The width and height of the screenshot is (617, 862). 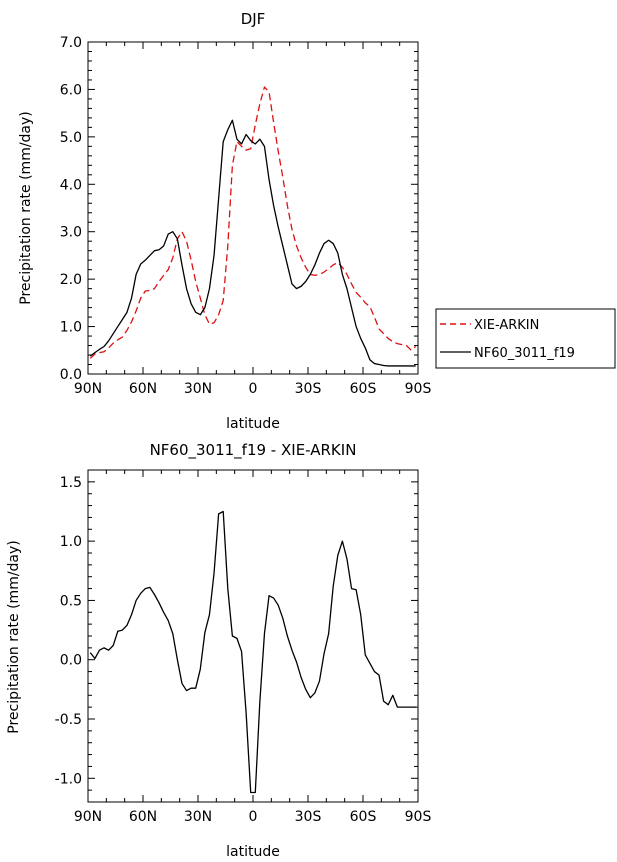 I want to click on legend-box, so click(x=525, y=338).